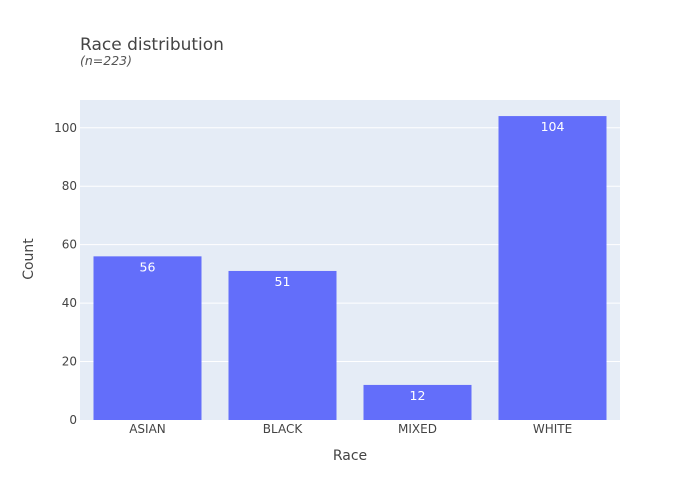 This screenshot has width=700, height=500. What do you see at coordinates (69, 362) in the screenshot?
I see `y-tick-label: 20` at bounding box center [69, 362].